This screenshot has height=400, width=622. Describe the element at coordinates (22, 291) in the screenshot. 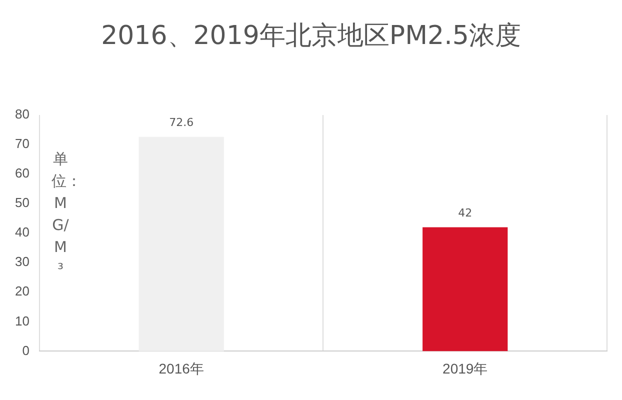

I see `y-tick-label: 20` at that location.